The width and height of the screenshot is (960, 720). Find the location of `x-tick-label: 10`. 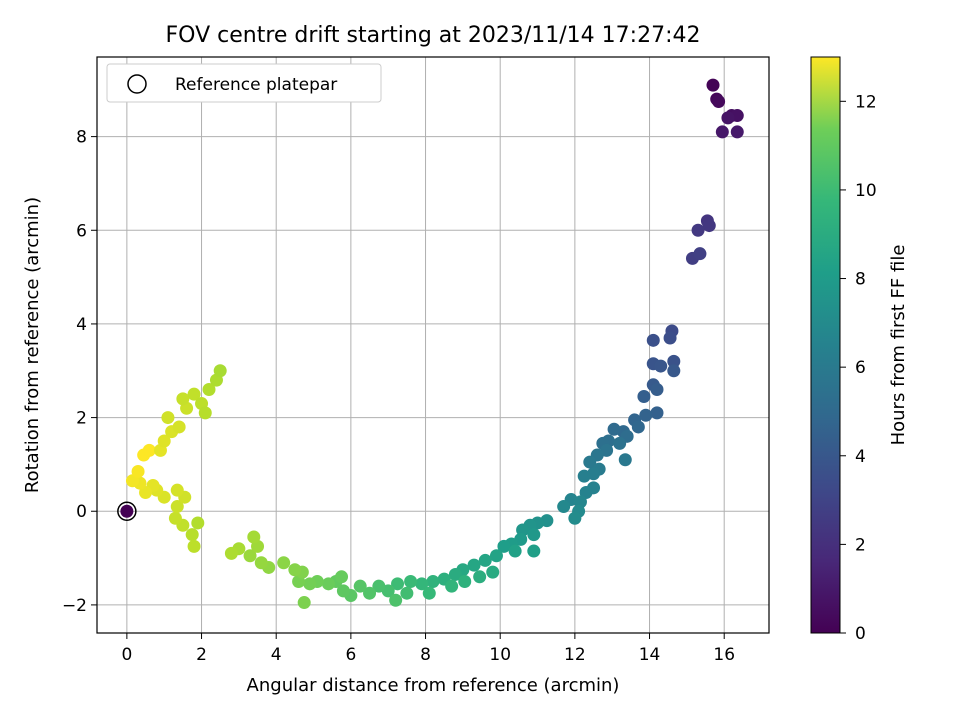

x-tick-label: 10 is located at coordinates (500, 655).